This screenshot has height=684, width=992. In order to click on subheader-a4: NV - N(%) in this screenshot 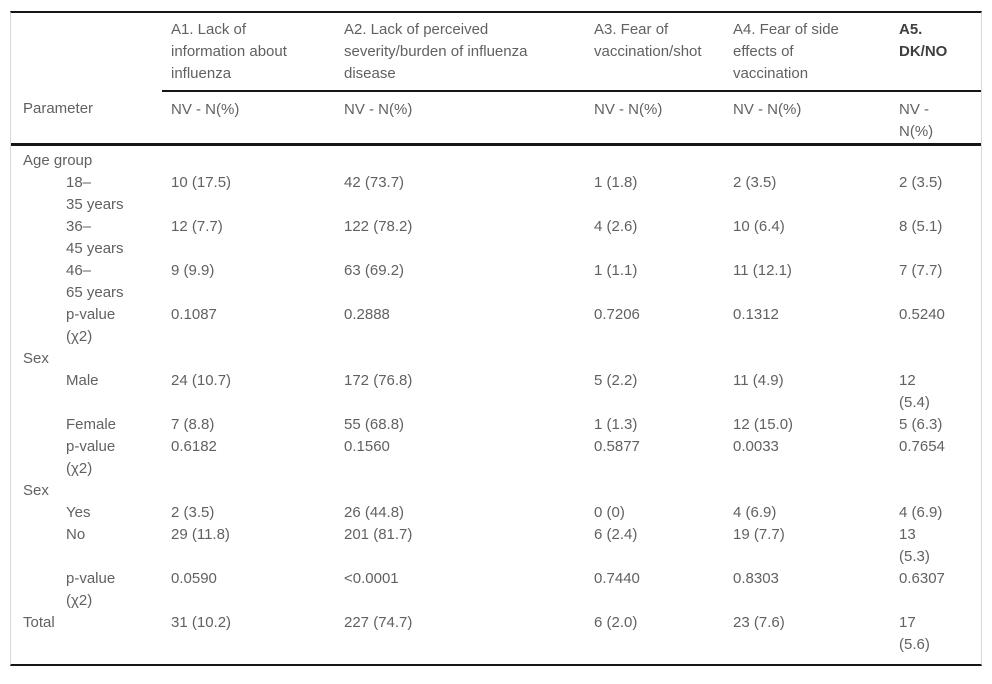, I will do `click(807, 118)`.